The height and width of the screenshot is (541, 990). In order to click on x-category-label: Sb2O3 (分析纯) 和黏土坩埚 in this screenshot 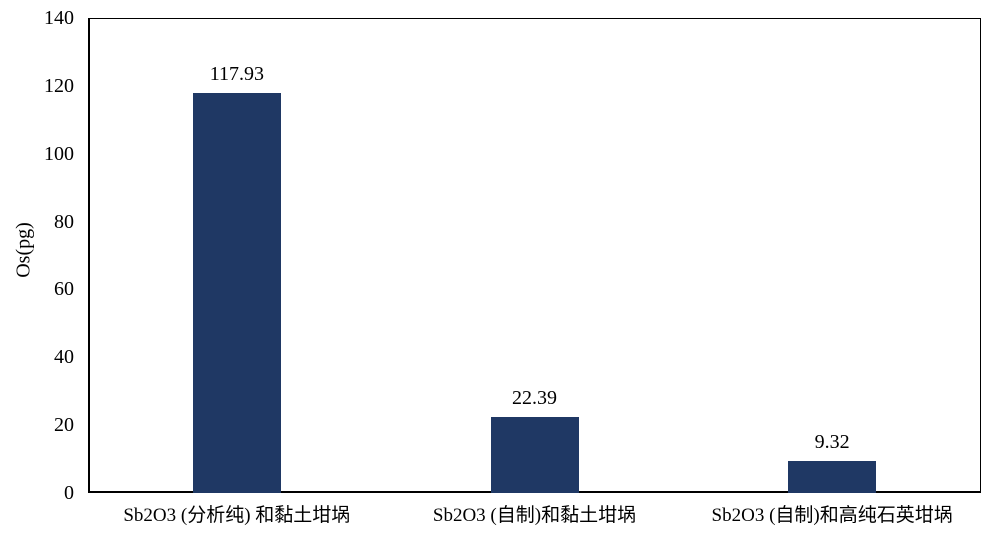, I will do `click(237, 515)`.